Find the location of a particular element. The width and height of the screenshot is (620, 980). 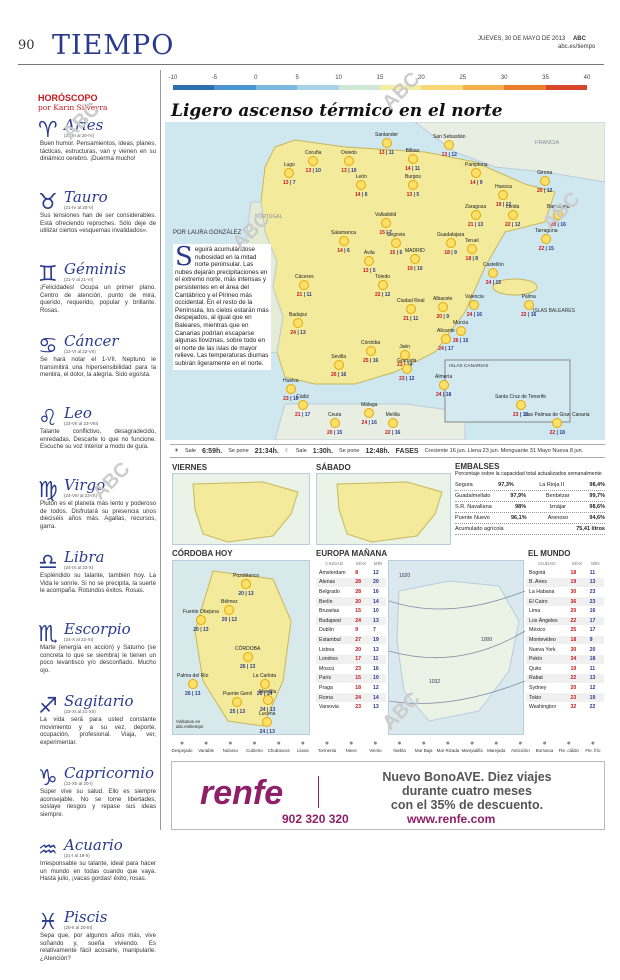

leo-icon: ♌ is located at coordinates (48, 418).